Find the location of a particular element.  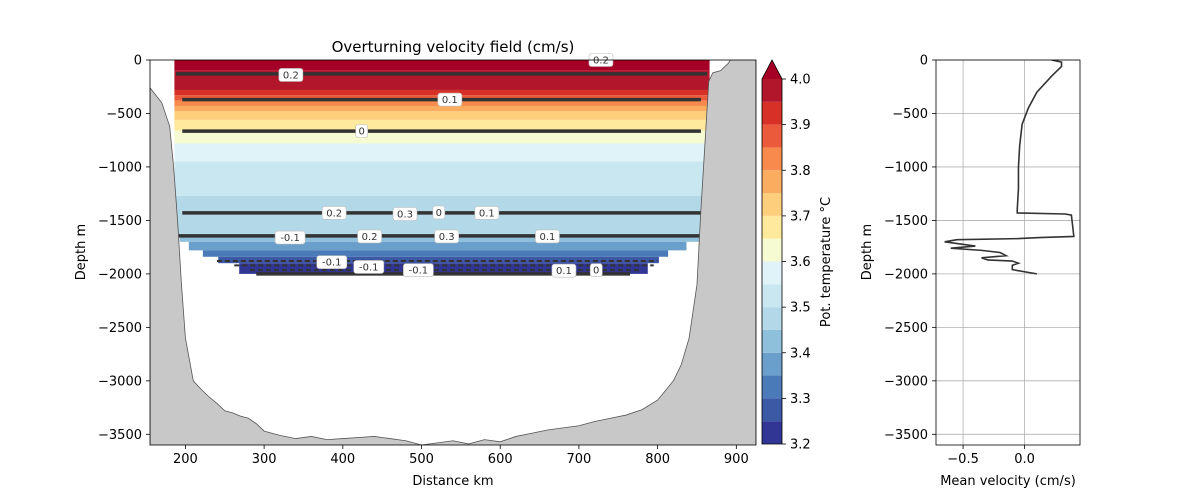

mean-velocity-x-ticks: −0.5 0.0 is located at coordinates (991, 456).